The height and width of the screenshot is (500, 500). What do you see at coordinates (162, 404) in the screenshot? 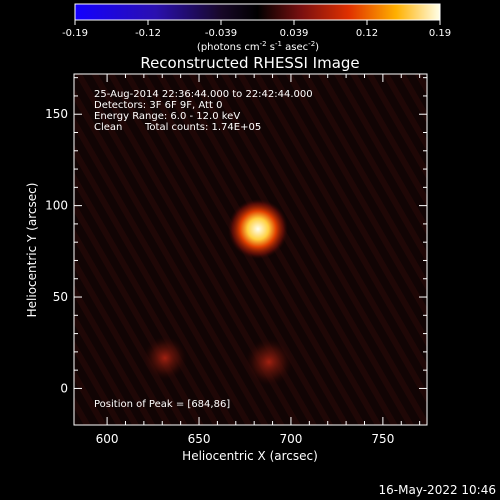
I see `peak-position-text: Position of Peak = [684,86]` at bounding box center [162, 404].